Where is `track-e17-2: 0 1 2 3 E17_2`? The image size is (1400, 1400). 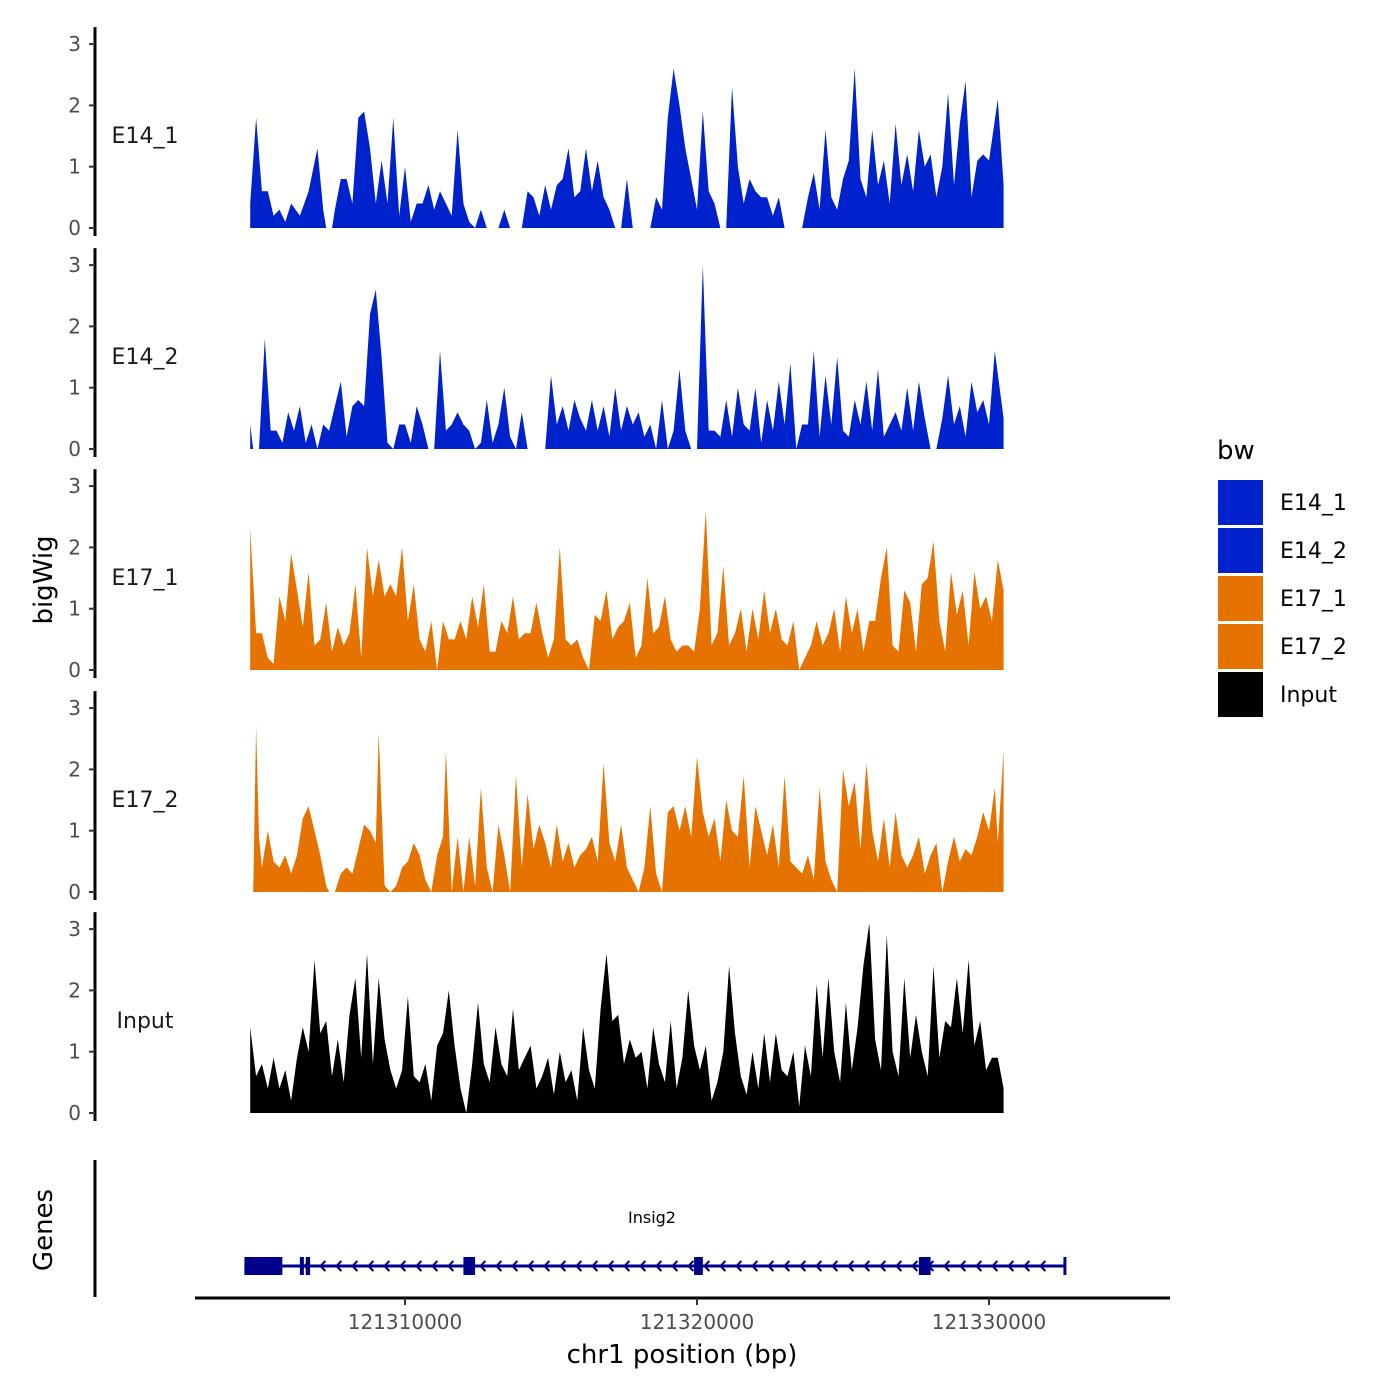 track-e17-2: 0 1 2 3 E17_2 is located at coordinates (536, 797).